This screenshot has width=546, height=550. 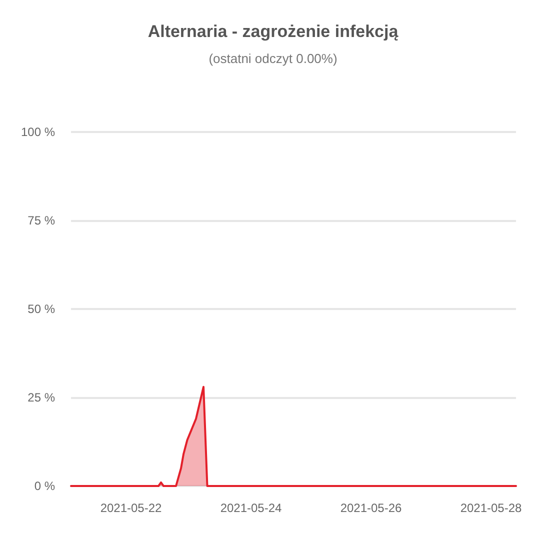 What do you see at coordinates (45, 486) in the screenshot?
I see `y-tick-label: 0 %` at bounding box center [45, 486].